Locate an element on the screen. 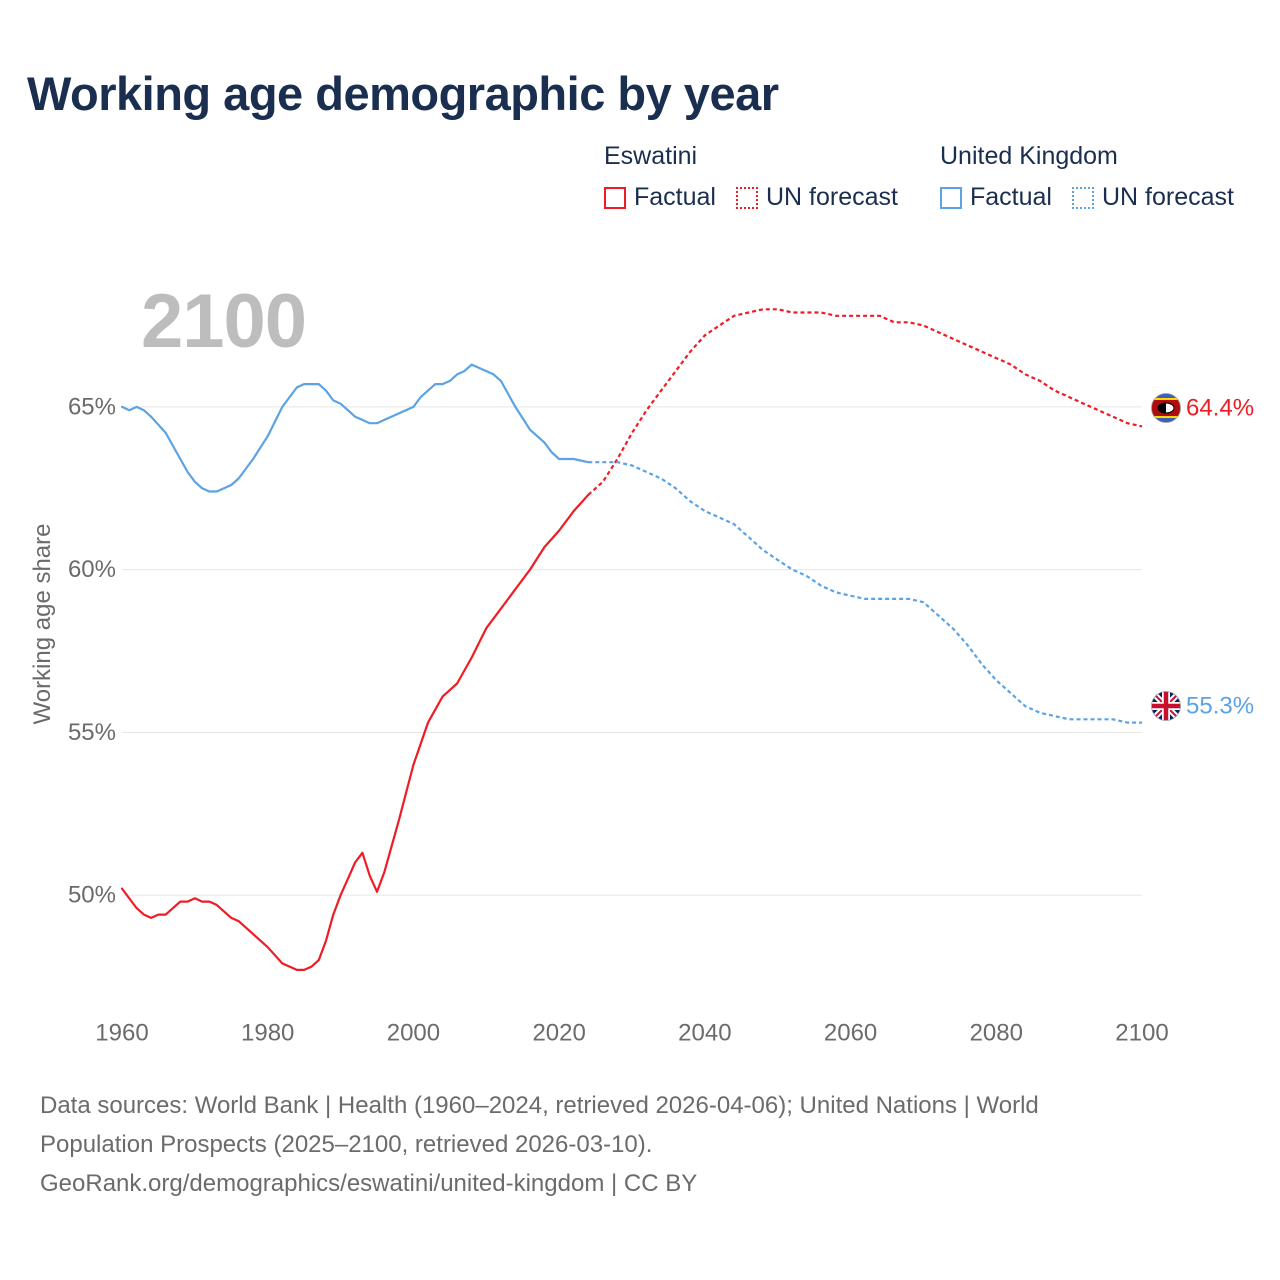 This screenshot has height=1280, width=1280. chart-title: Working age demographic by year is located at coordinates (403, 93).